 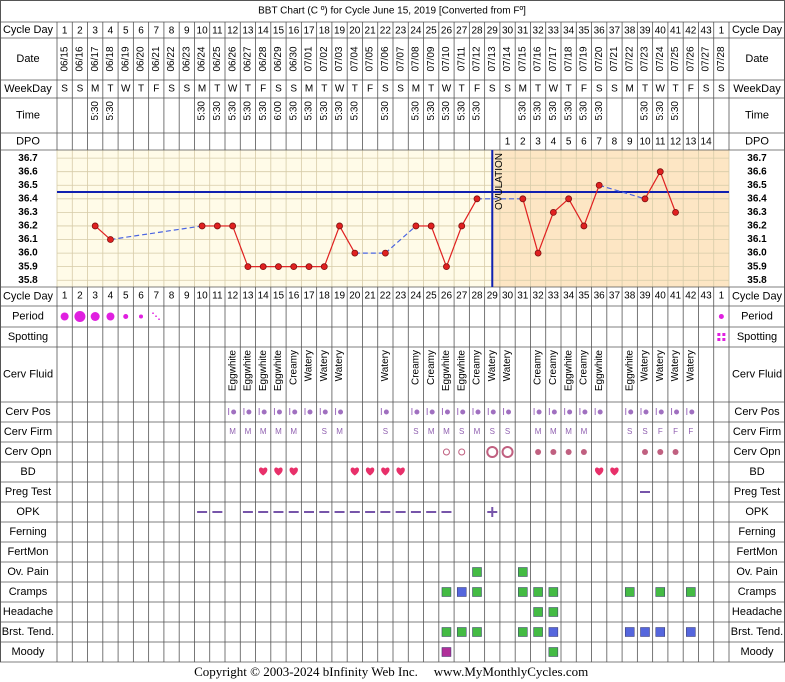 What do you see at coordinates (446, 371) in the screenshot?
I see `cerv-fluid: Eggwhite` at bounding box center [446, 371].